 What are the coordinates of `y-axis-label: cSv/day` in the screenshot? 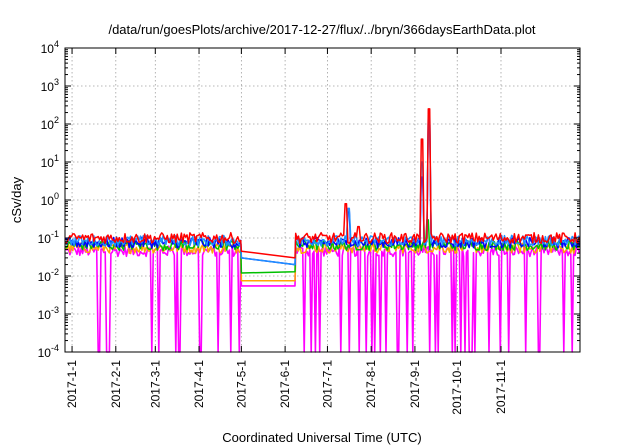 It's located at (16, 199).